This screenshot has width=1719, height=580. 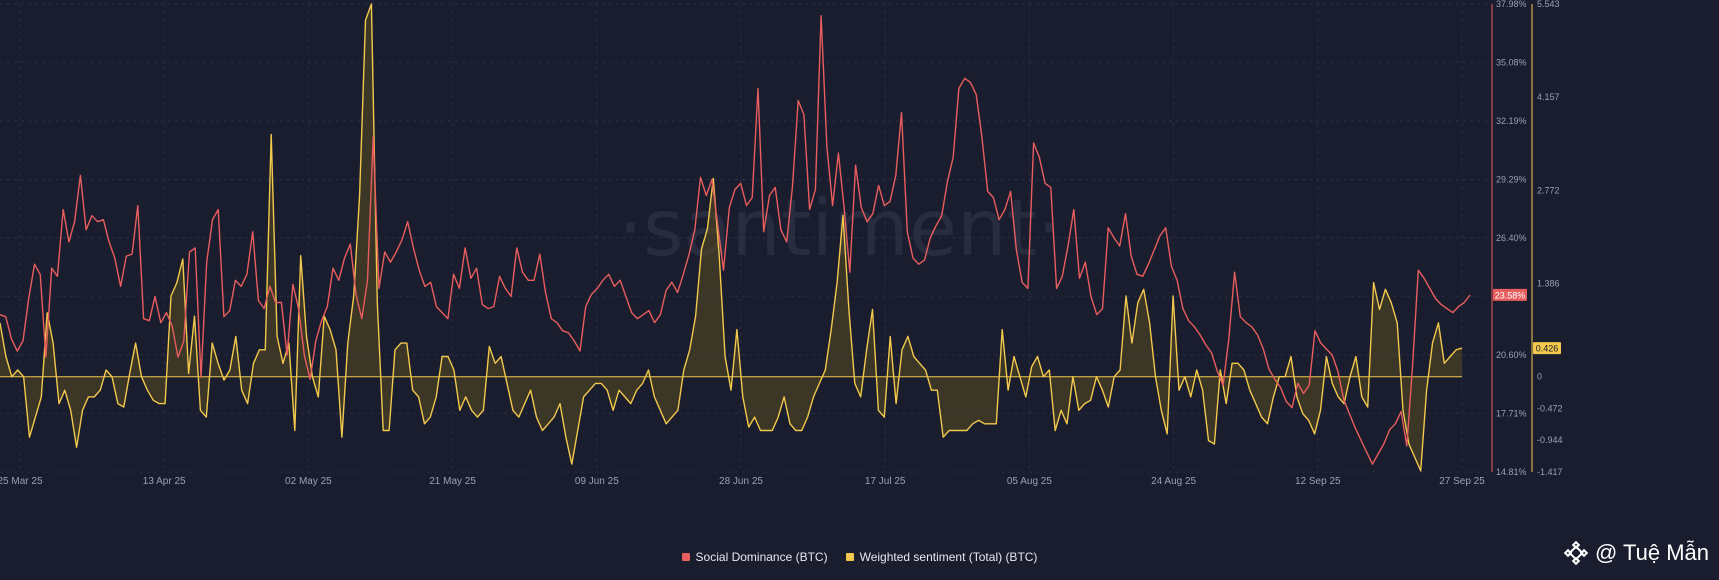 What do you see at coordinates (849, 557) in the screenshot?
I see `legend-swatch-yellow` at bounding box center [849, 557].